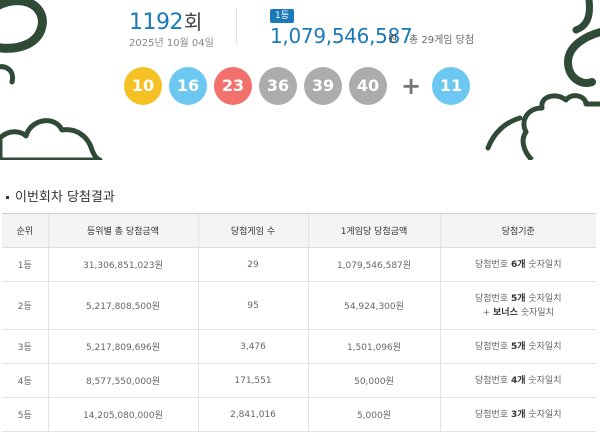 The width and height of the screenshot is (600, 433). I want to click on header-games: 당첨게임 수, so click(252, 230).